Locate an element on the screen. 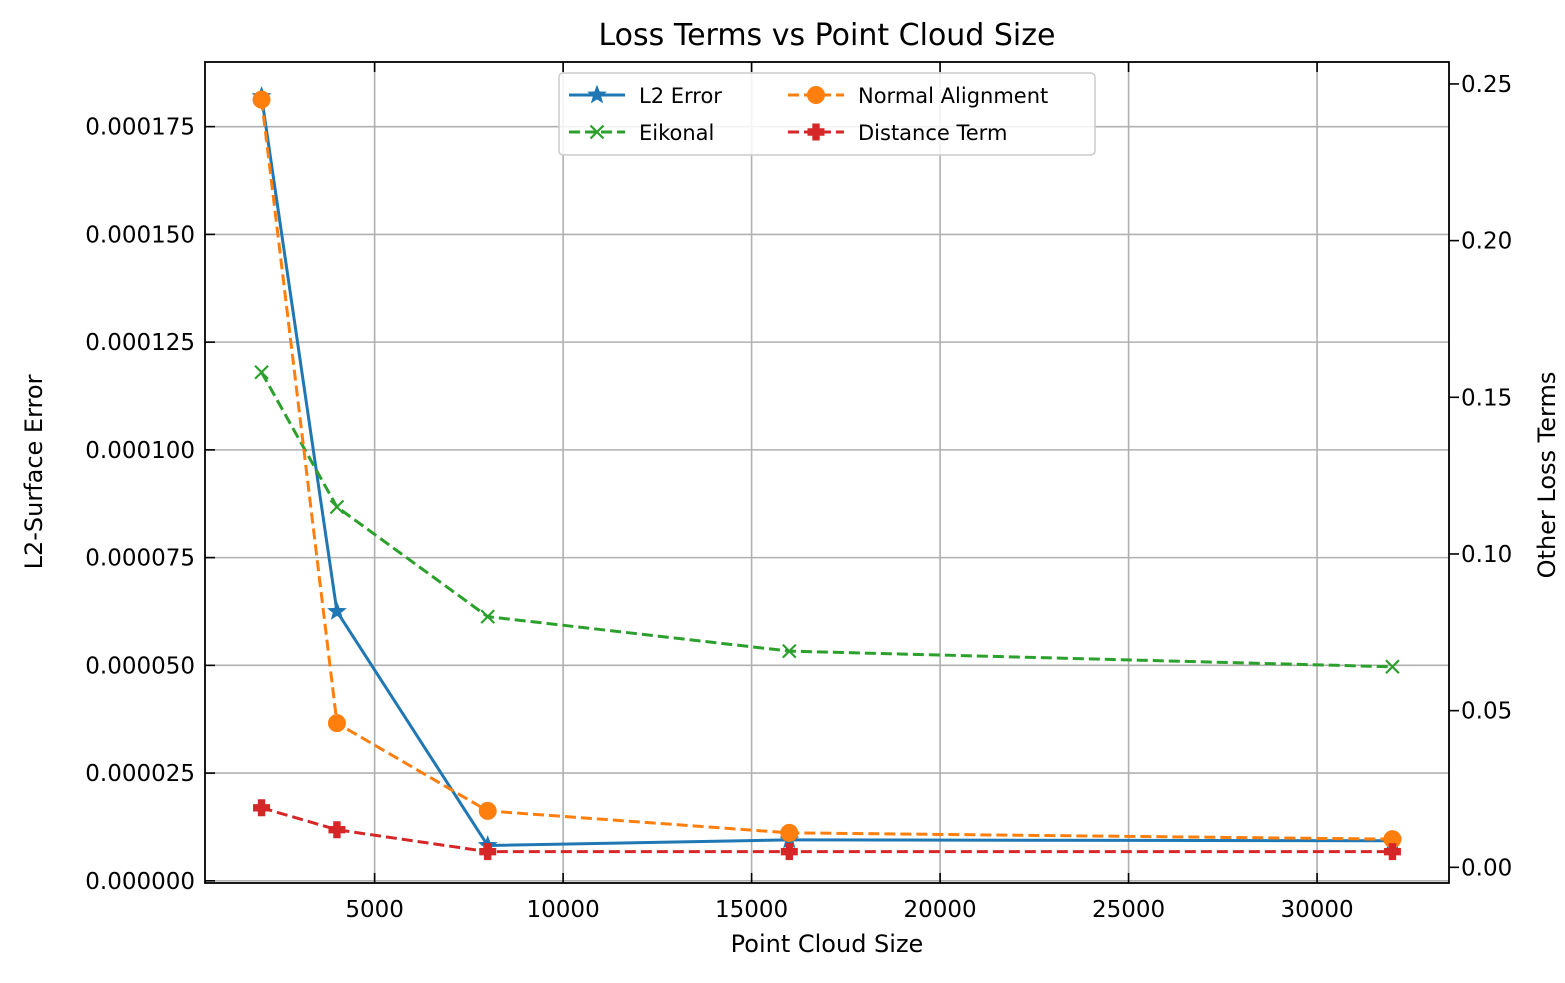 This screenshot has width=1565, height=983. legend-item-distance-term: Distance Term is located at coordinates (897, 133).